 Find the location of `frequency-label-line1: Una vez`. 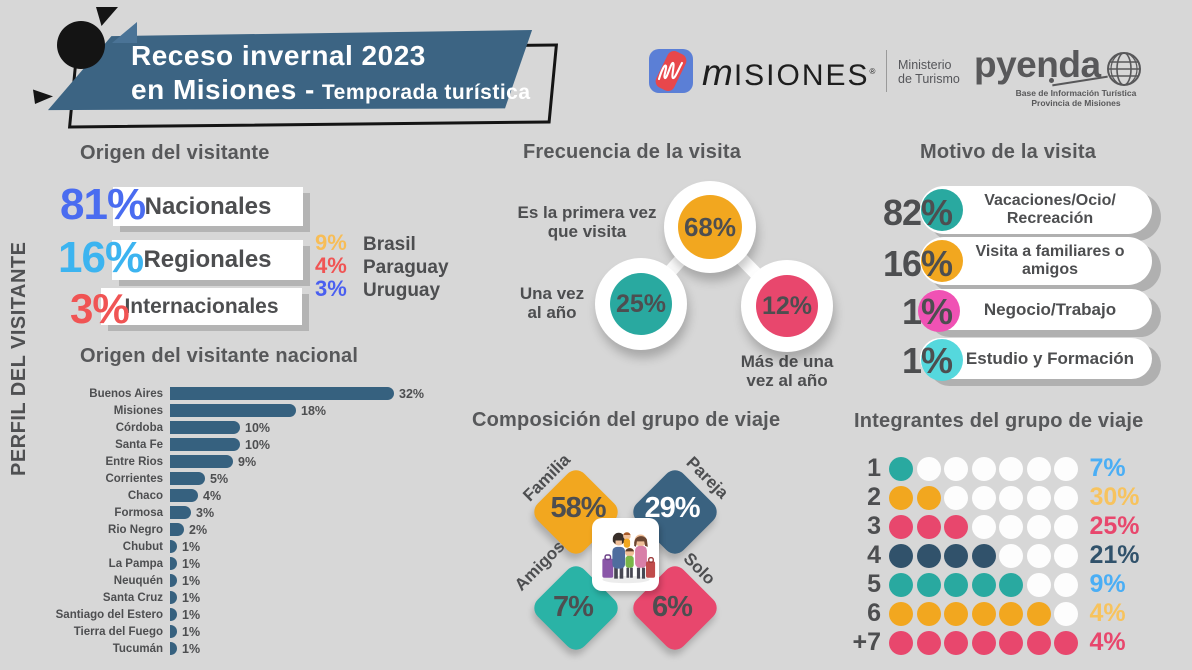

frequency-label-line1: Una vez is located at coordinates (552, 293).